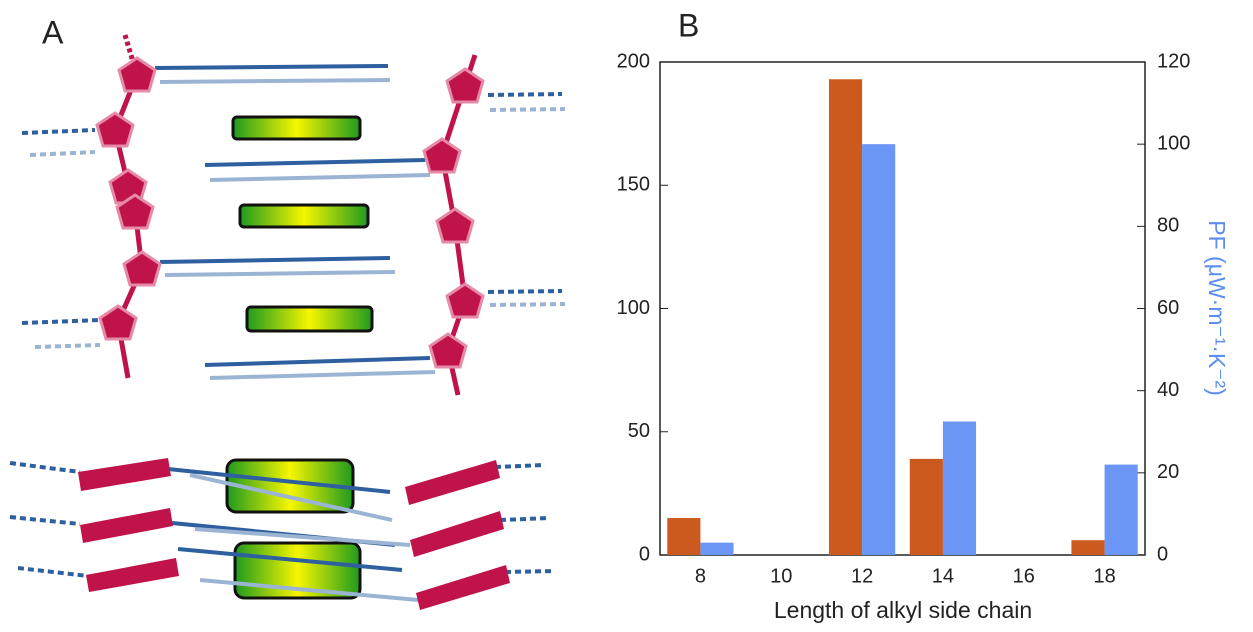  Describe the element at coordinates (1173, 61) in the screenshot. I see `y2-tick-label: 120` at that location.